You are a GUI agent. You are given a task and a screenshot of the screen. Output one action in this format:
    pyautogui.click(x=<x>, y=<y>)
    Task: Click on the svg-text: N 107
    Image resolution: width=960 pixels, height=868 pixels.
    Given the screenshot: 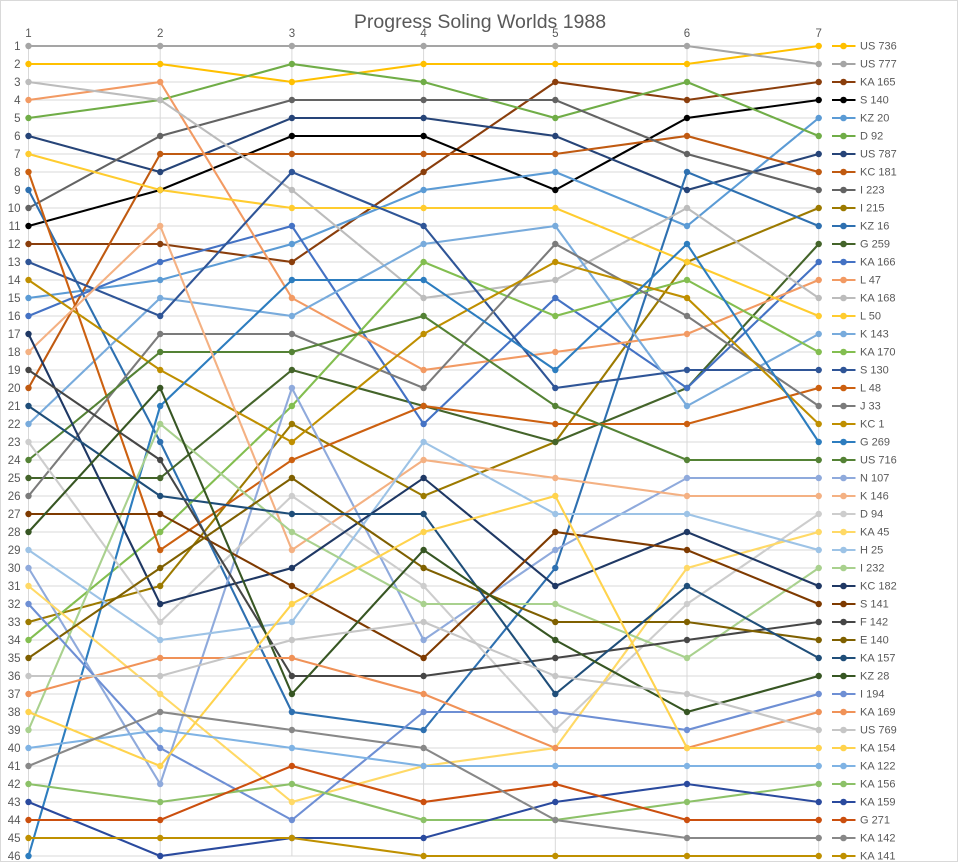 What is the action you would take?
    pyautogui.click(x=874, y=479)
    